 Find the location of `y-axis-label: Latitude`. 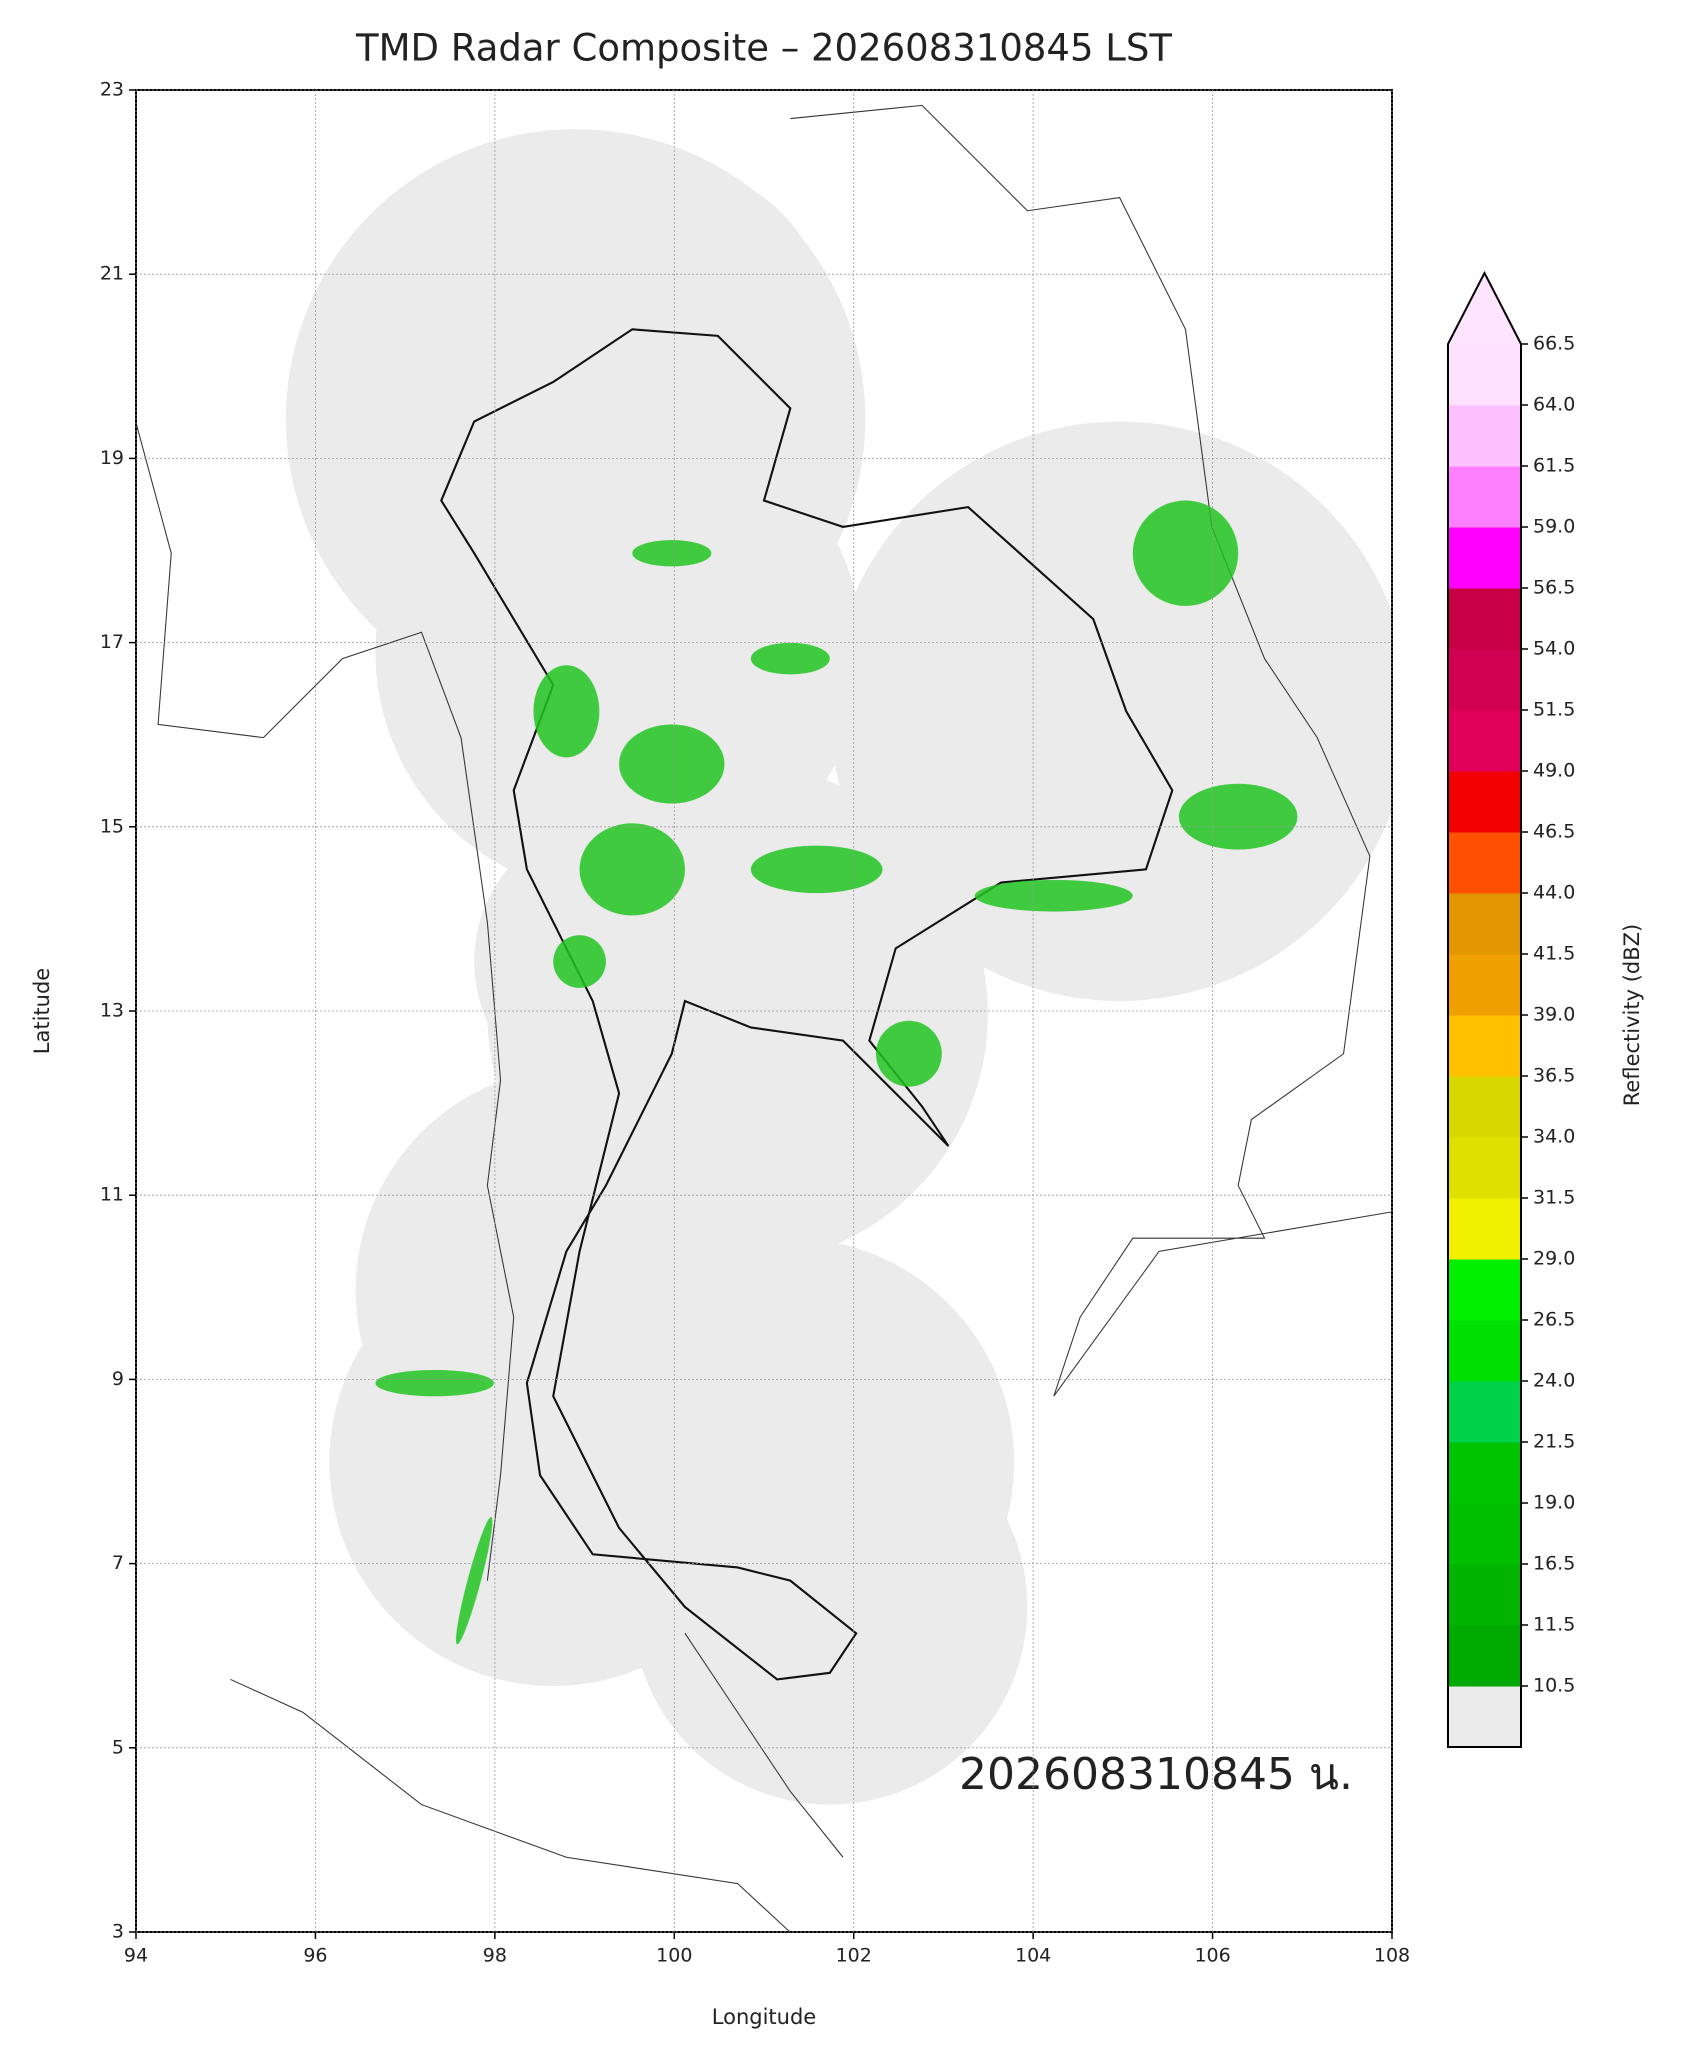

y-axis-label: Latitude is located at coordinates (42, 1011).